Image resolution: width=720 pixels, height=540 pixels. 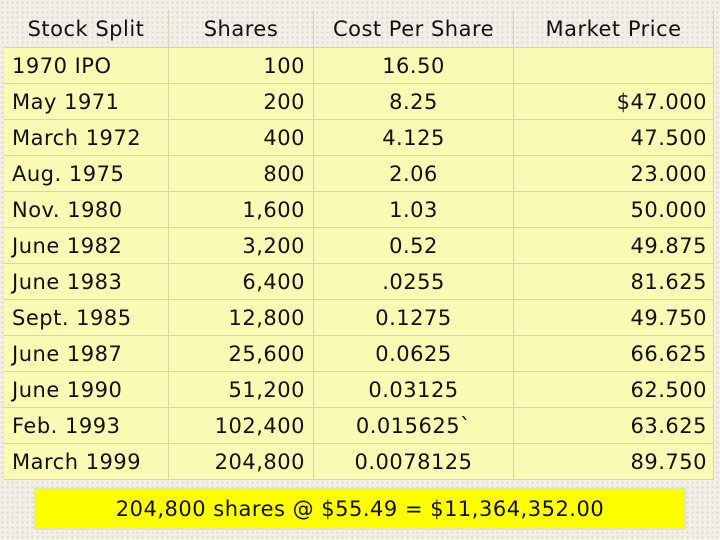 I want to click on row-9-date: June 1987, so click(x=86, y=354).